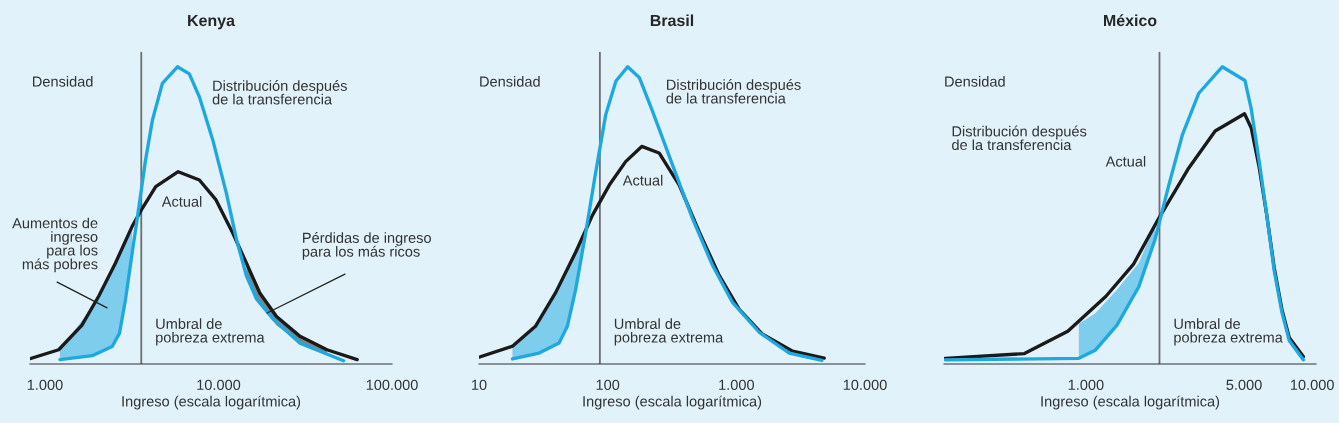 This screenshot has width=1339, height=423. What do you see at coordinates (1244, 384) in the screenshot?
I see `x-tick-label: 5.000` at bounding box center [1244, 384].